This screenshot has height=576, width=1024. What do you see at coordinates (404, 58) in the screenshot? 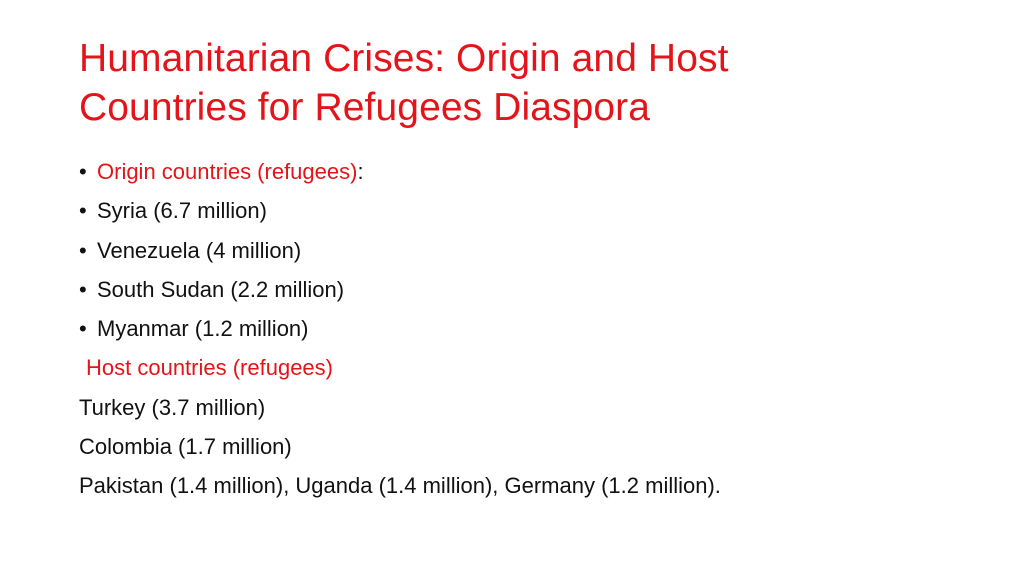
I see `slide-title-line-1: Humanitarian Crises: Origin and Host` at bounding box center [404, 58].